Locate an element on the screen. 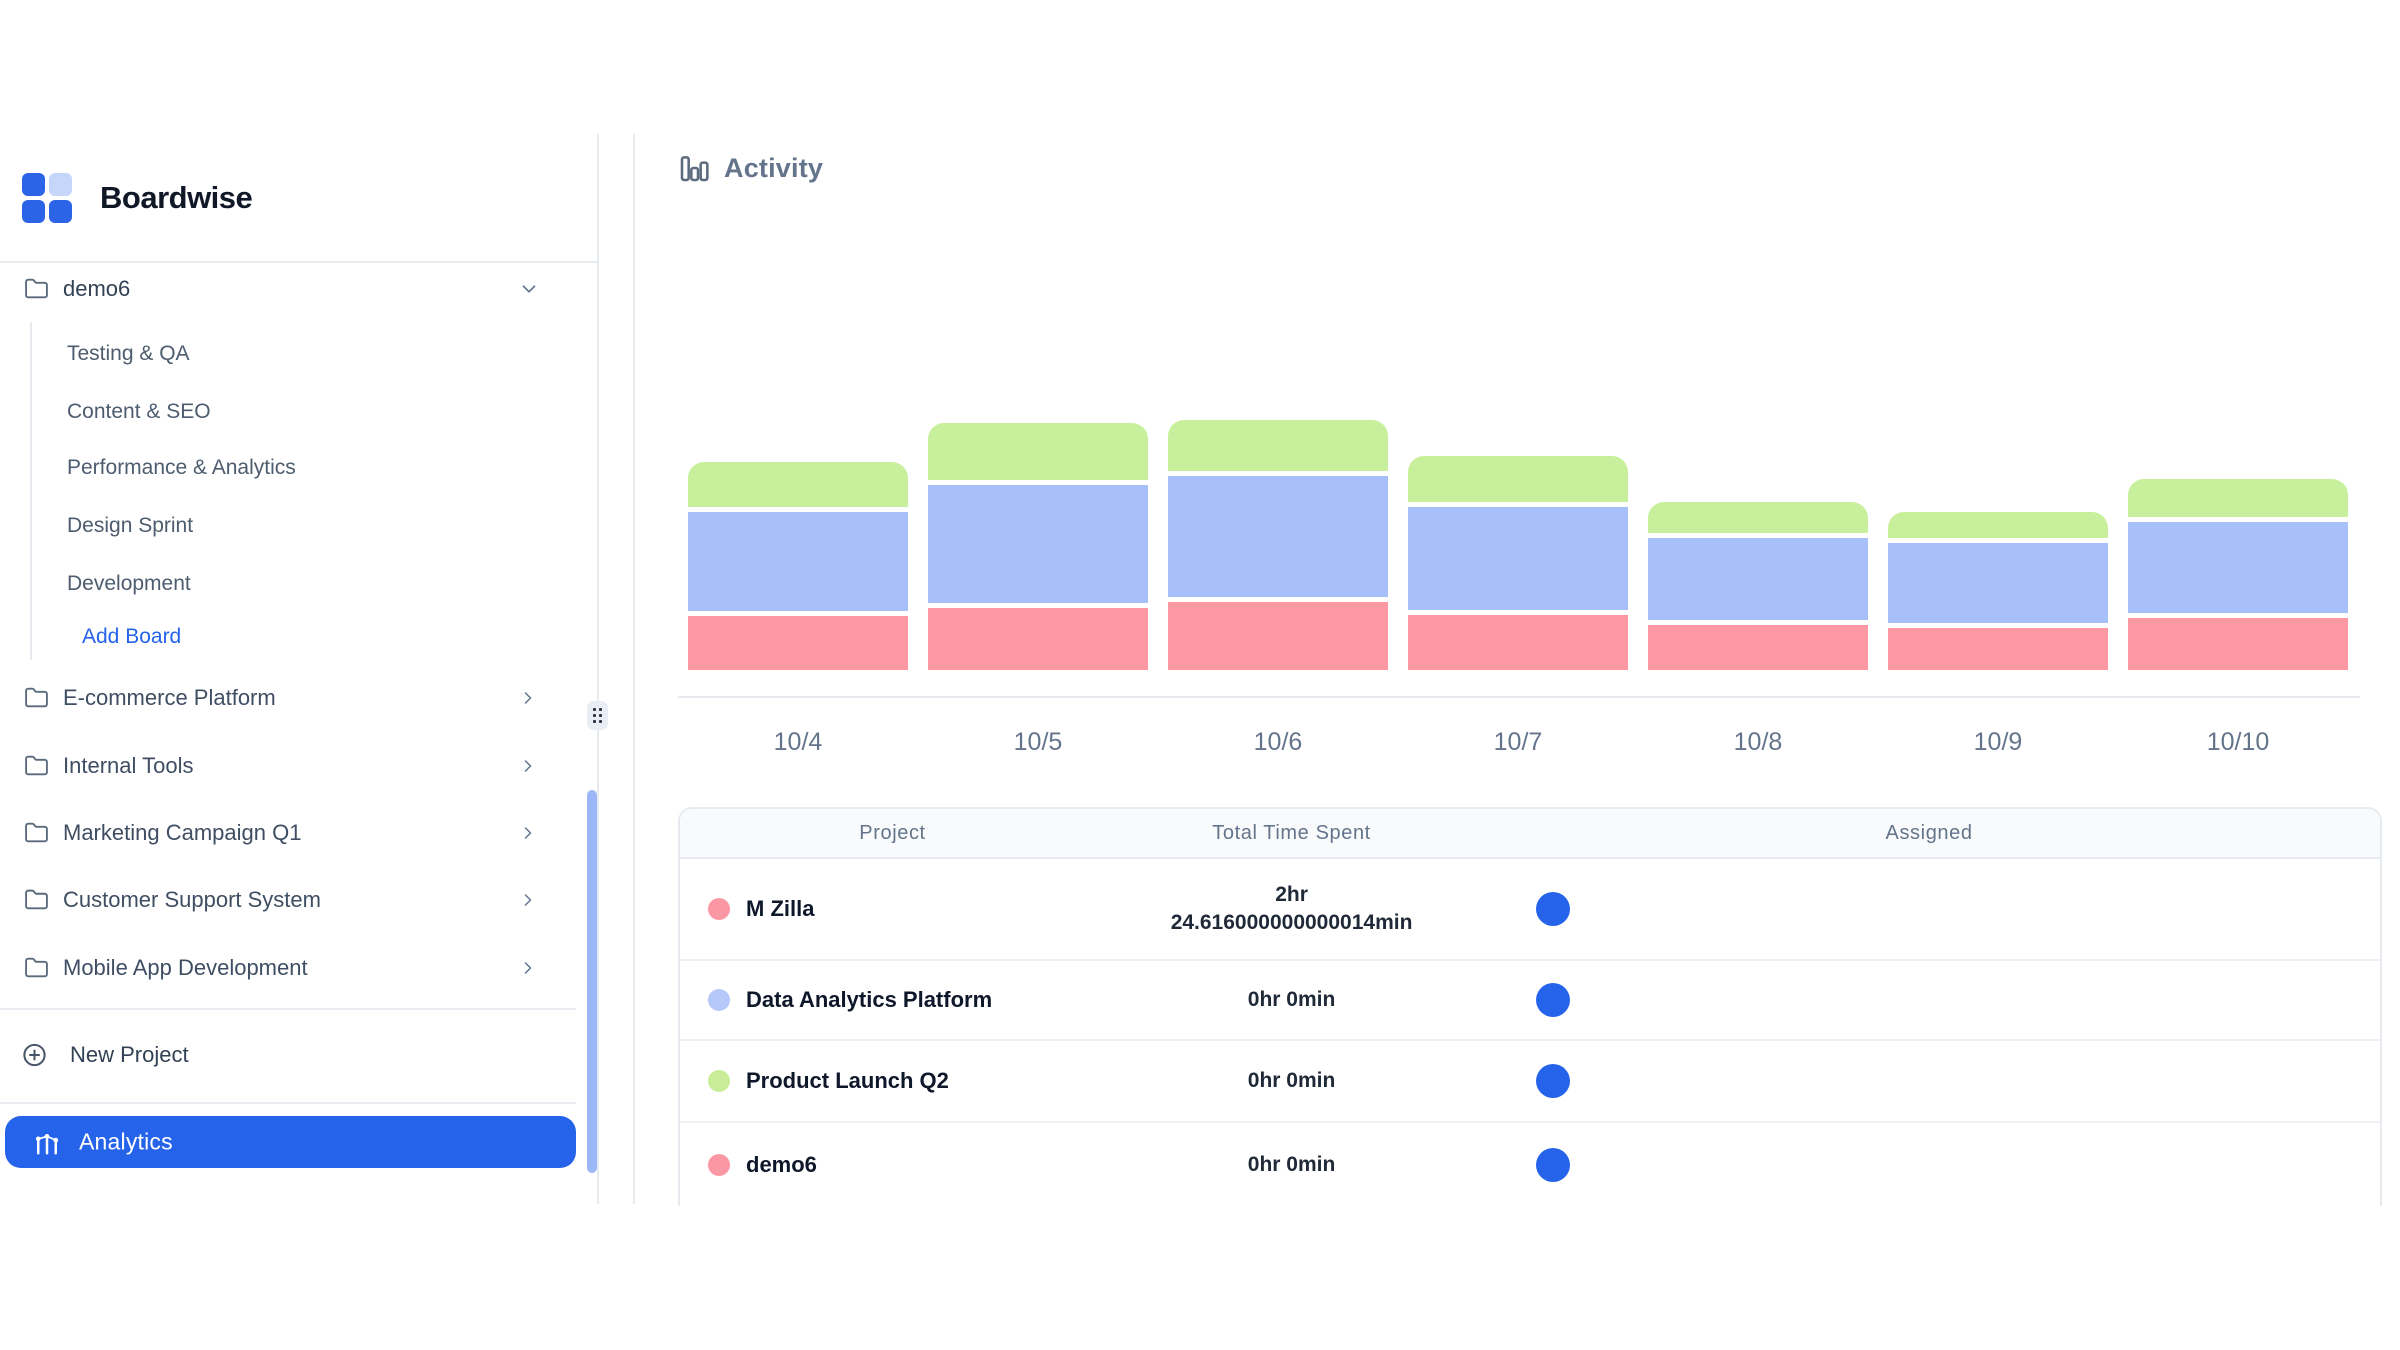 The image size is (2400, 1350). sidebar-project-label: Customer Support System is located at coordinates (192, 899).